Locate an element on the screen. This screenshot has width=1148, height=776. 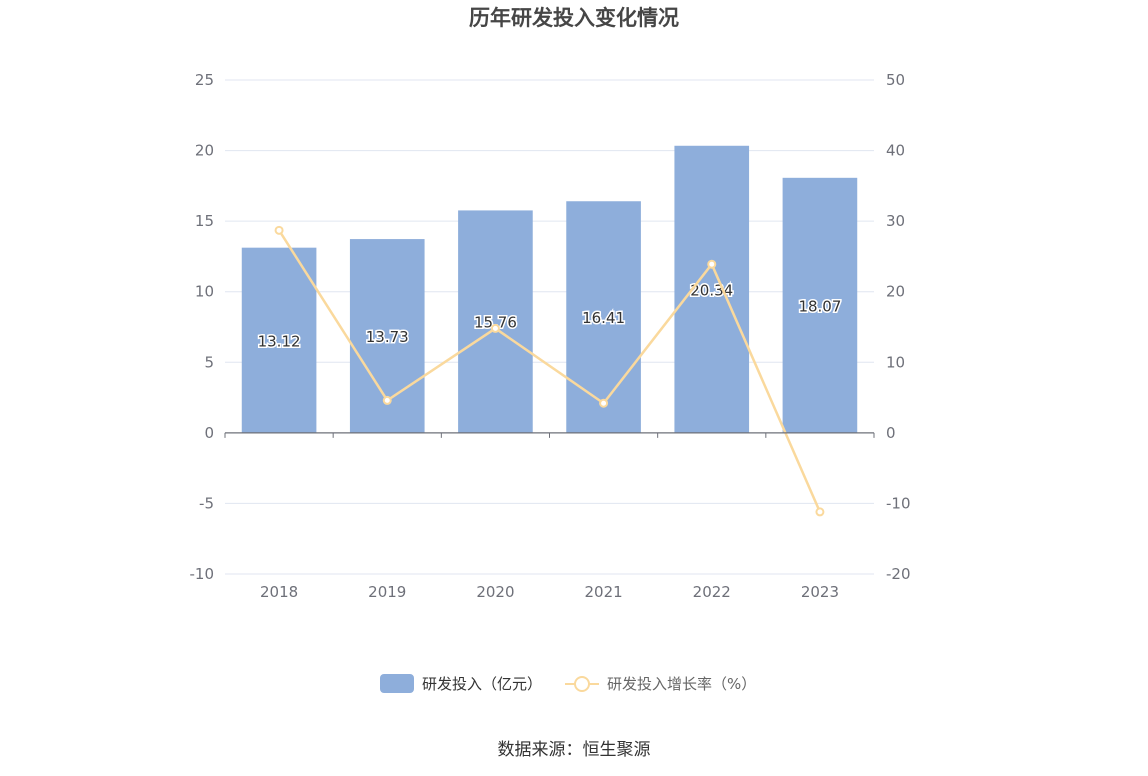
legend-item-bar: 研发投入（亿元） is located at coordinates (461, 683).